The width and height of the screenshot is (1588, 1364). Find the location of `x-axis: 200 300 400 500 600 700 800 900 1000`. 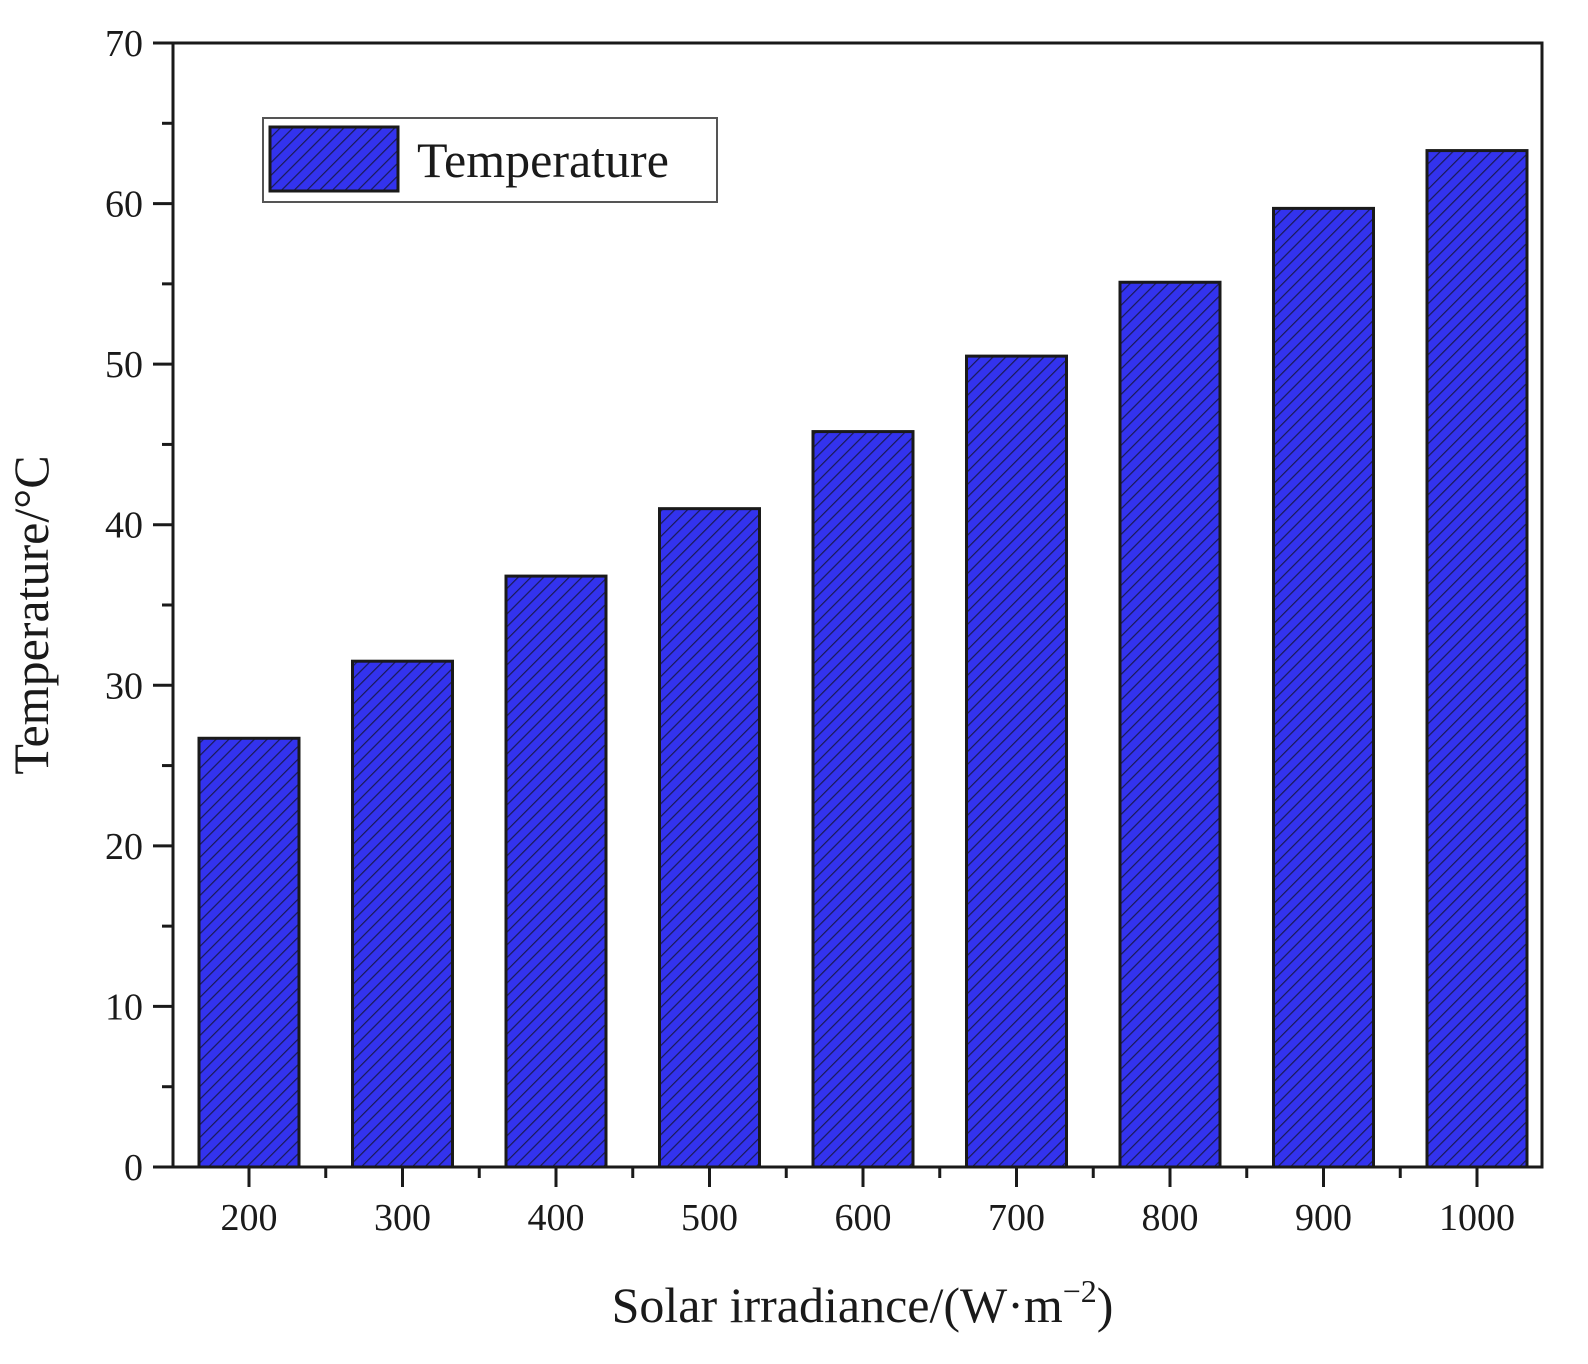

x-axis: 200 300 400 500 600 700 800 900 1000 is located at coordinates (868, 1203).